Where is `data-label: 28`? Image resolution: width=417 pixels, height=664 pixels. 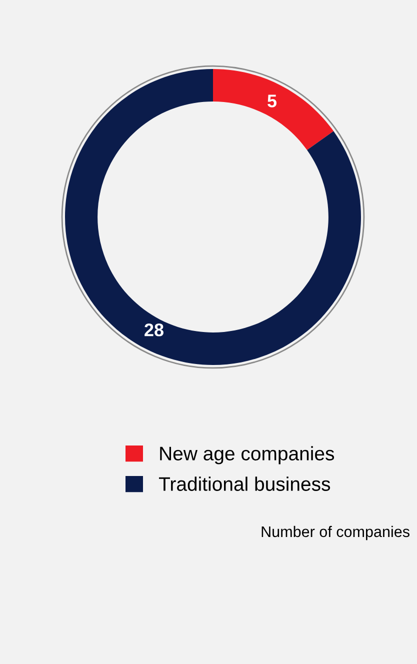 data-label: 28 is located at coordinates (154, 330).